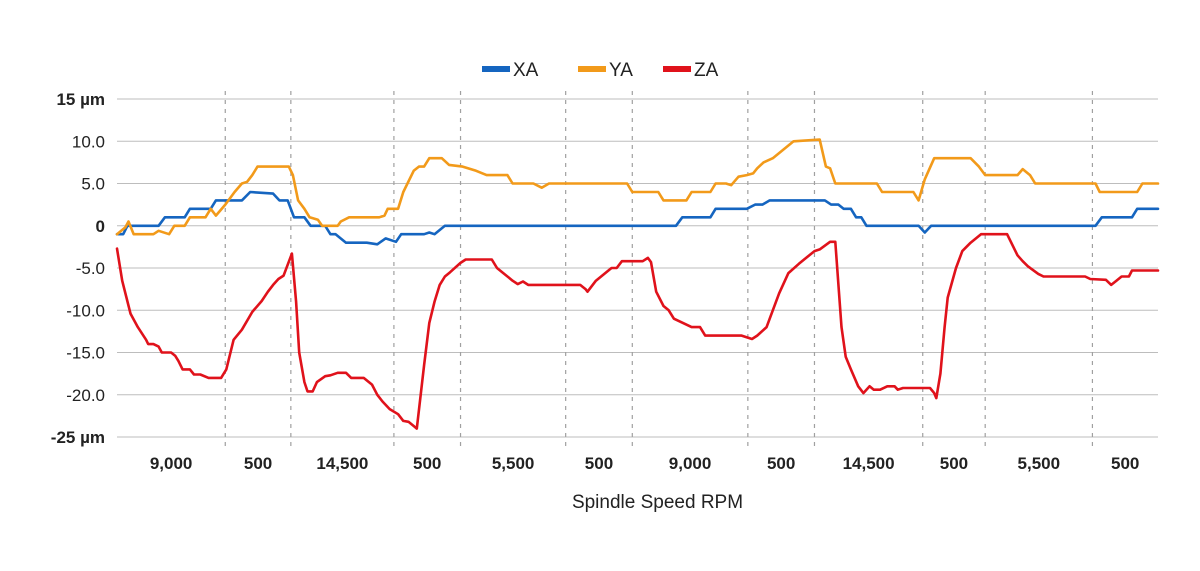 Image resolution: width=1200 pixels, height=571 pixels. What do you see at coordinates (90, 268) in the screenshot?
I see `y-tick-label: -5.0` at bounding box center [90, 268].